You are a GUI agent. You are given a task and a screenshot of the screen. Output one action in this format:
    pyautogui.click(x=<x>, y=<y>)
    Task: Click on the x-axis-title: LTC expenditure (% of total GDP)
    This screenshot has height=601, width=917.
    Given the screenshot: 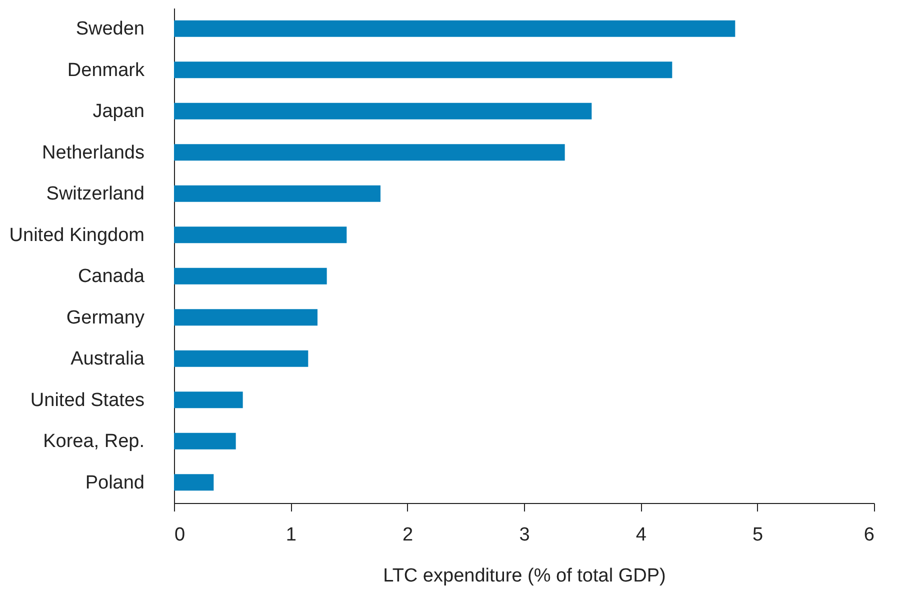 What is the action you would take?
    pyautogui.click(x=524, y=576)
    